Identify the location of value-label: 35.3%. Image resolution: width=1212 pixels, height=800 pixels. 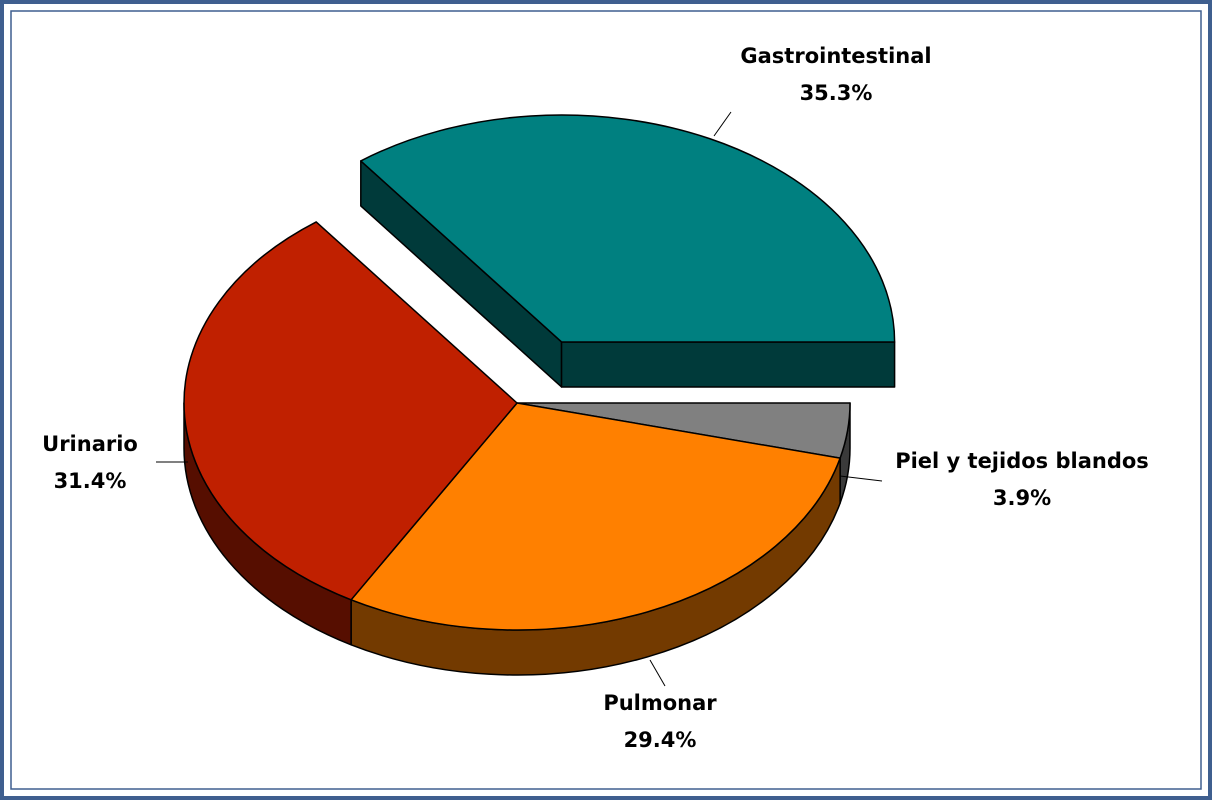
(836, 93).